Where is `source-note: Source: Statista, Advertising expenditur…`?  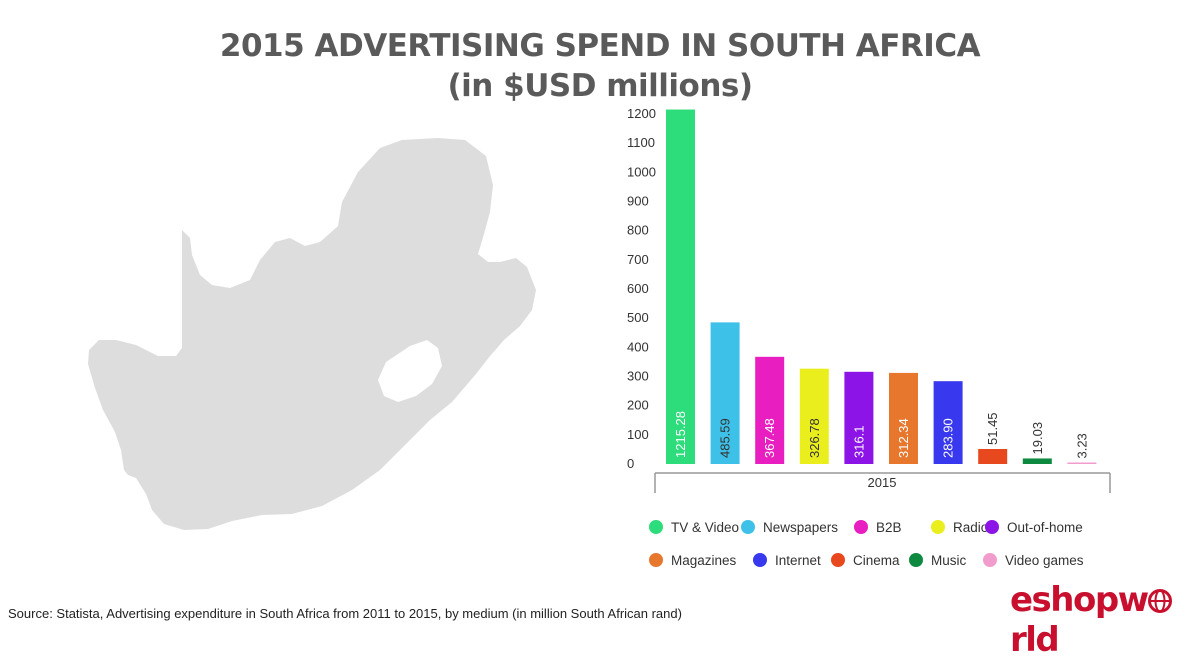 source-note: Source: Statista, Advertising expenditur… is located at coordinates (345, 613).